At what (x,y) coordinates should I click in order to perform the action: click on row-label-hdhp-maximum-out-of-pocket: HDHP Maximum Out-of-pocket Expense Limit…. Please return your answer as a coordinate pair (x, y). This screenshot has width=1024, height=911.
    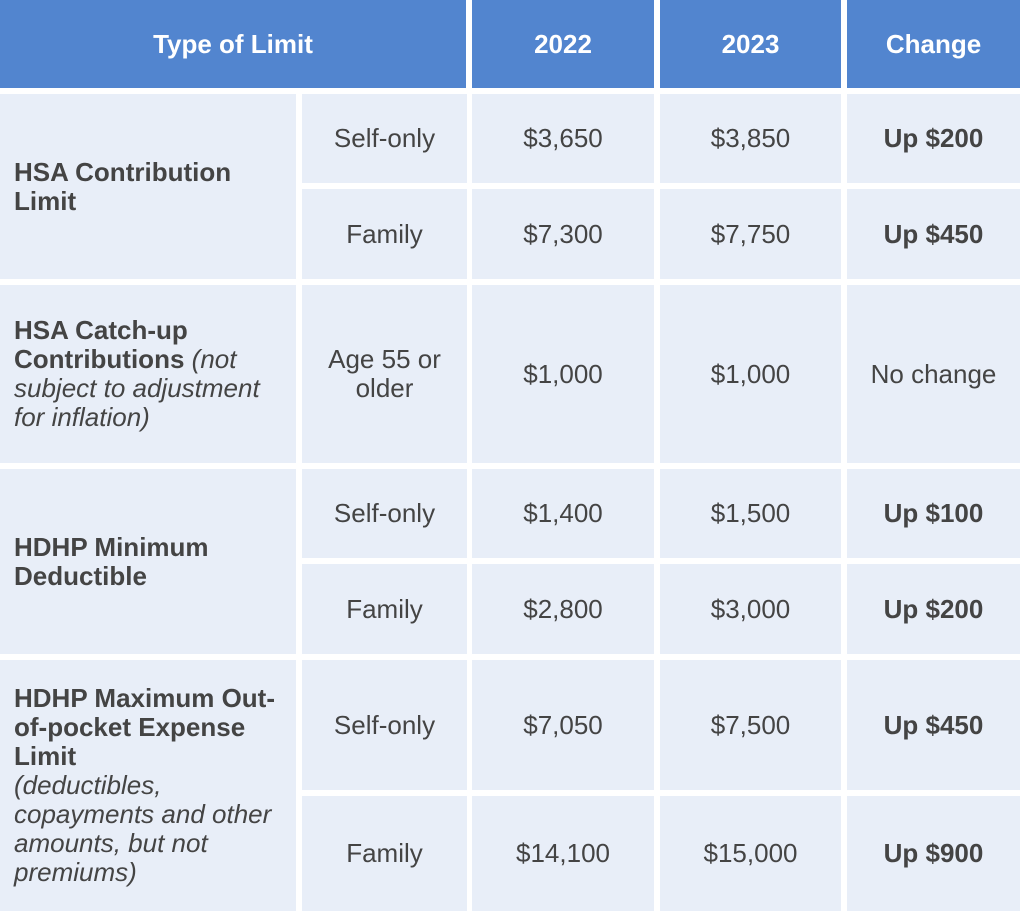
    Looking at the image, I should click on (148, 785).